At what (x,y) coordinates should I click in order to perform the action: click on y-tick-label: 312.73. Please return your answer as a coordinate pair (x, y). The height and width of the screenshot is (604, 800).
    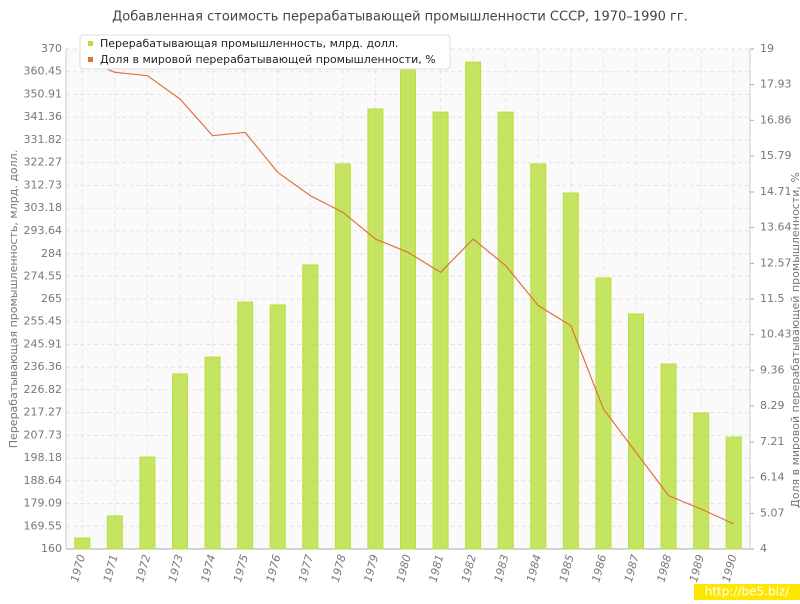
    Looking at the image, I should click on (43, 184).